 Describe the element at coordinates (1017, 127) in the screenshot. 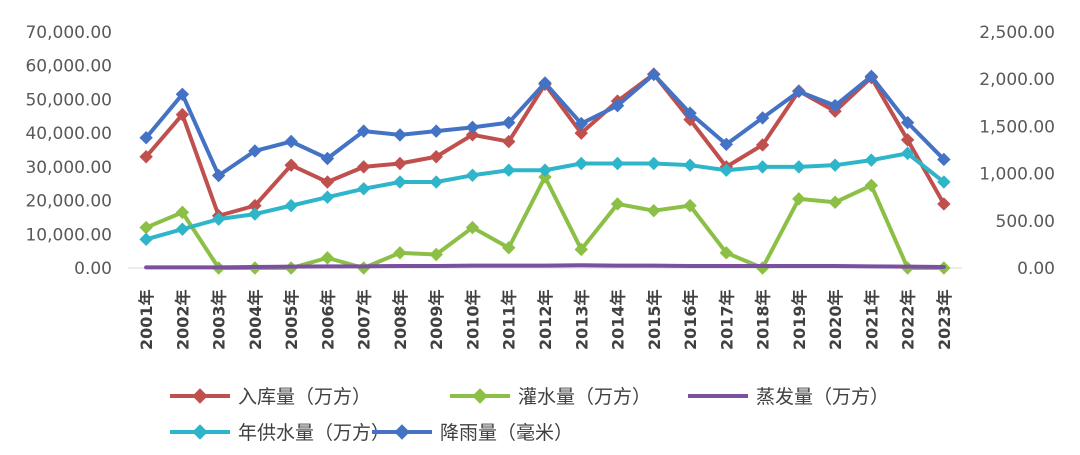

I see `right-axis-tick-label: 1,500.00` at that location.